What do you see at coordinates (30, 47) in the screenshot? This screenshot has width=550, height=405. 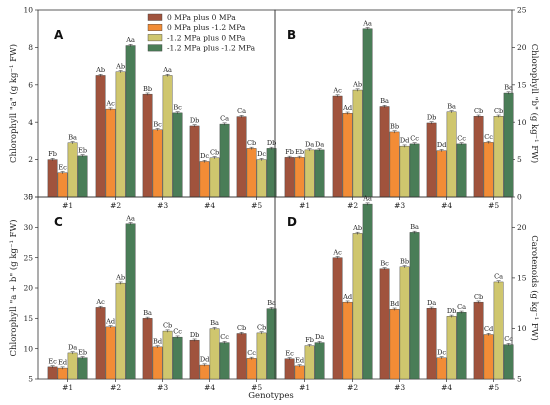 I see `y-tick-label: 8` at bounding box center [30, 47].